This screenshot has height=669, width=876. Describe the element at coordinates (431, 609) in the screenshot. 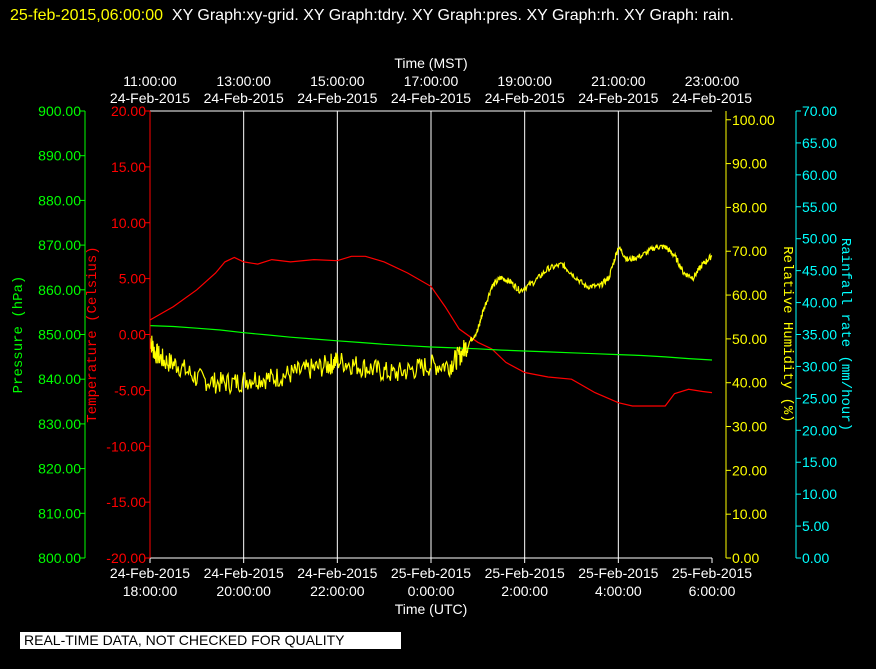

I see `bottom-axis-label: Time (UTC)` at that location.